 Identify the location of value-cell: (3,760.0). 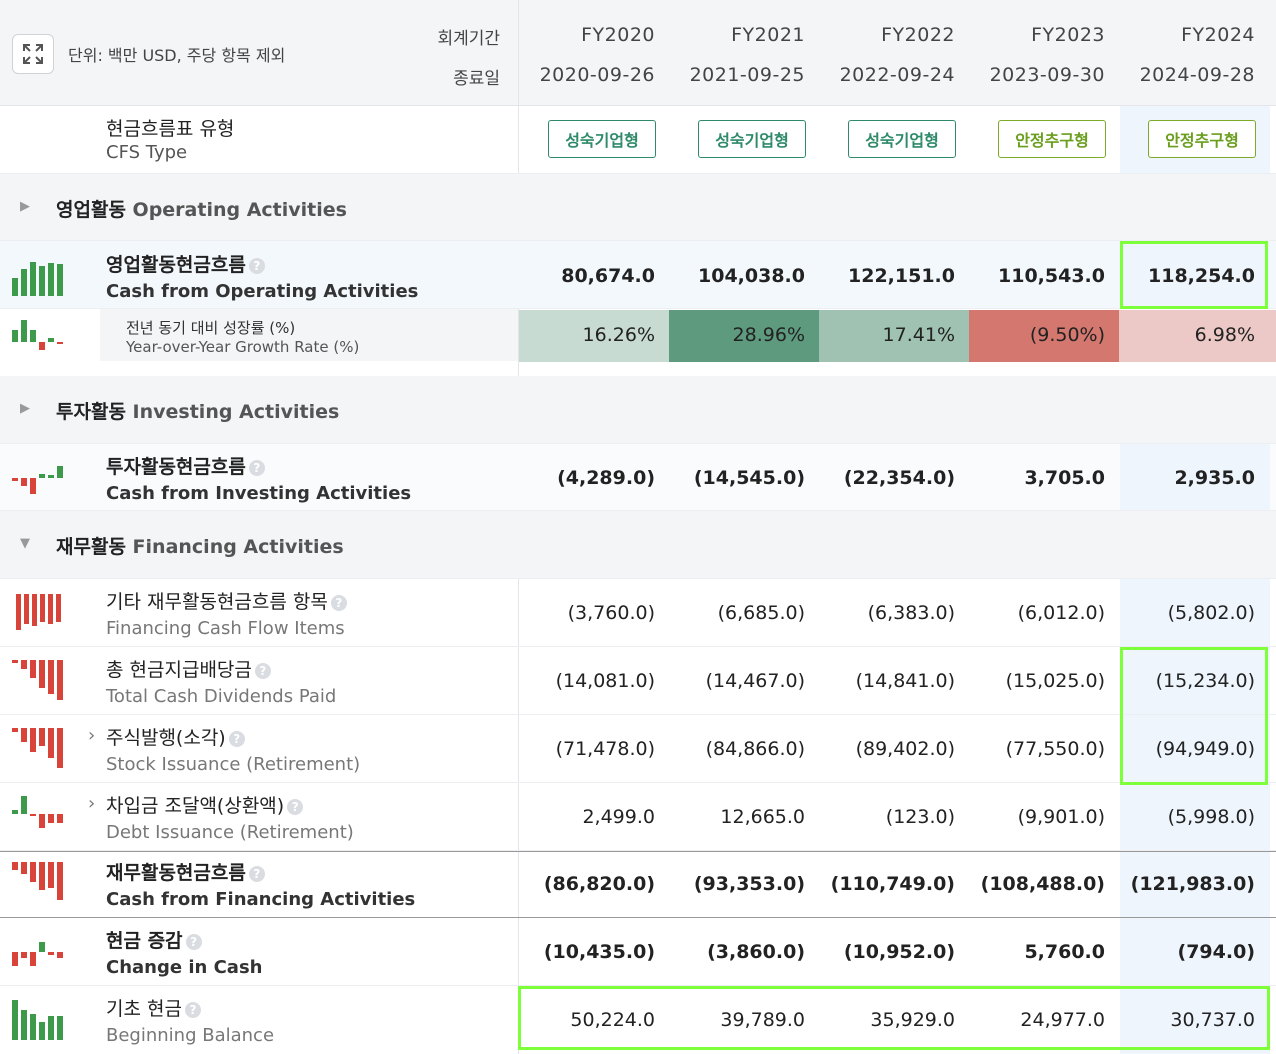
(611, 613).